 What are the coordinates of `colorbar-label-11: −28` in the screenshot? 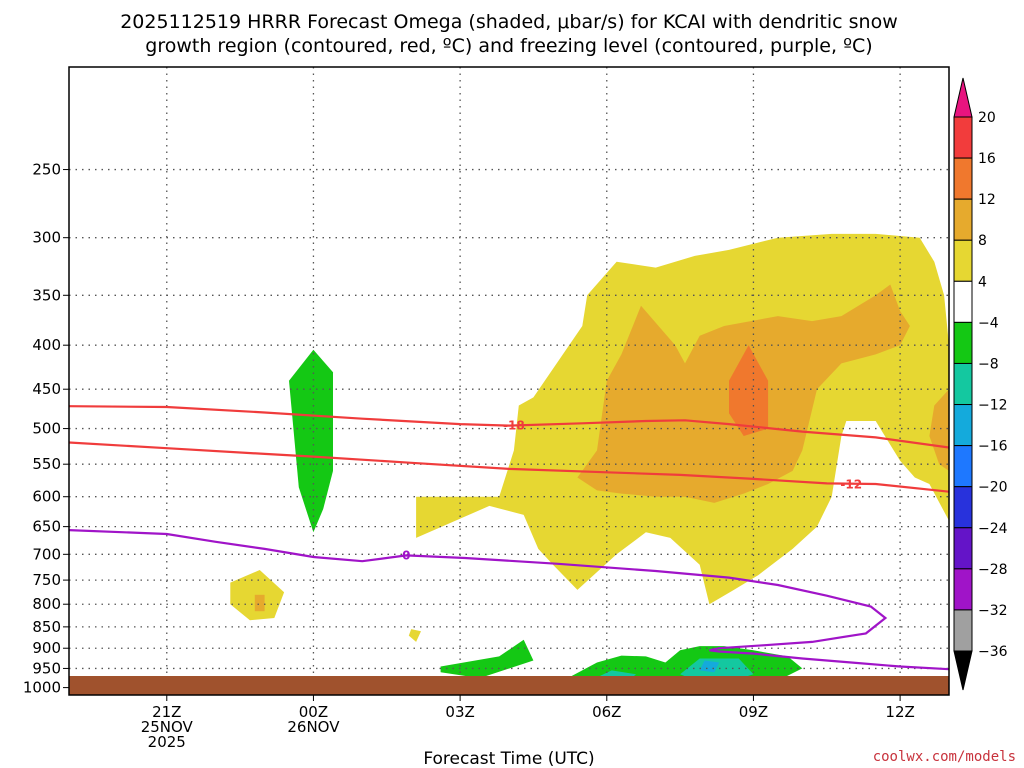 It's located at (993, 570).